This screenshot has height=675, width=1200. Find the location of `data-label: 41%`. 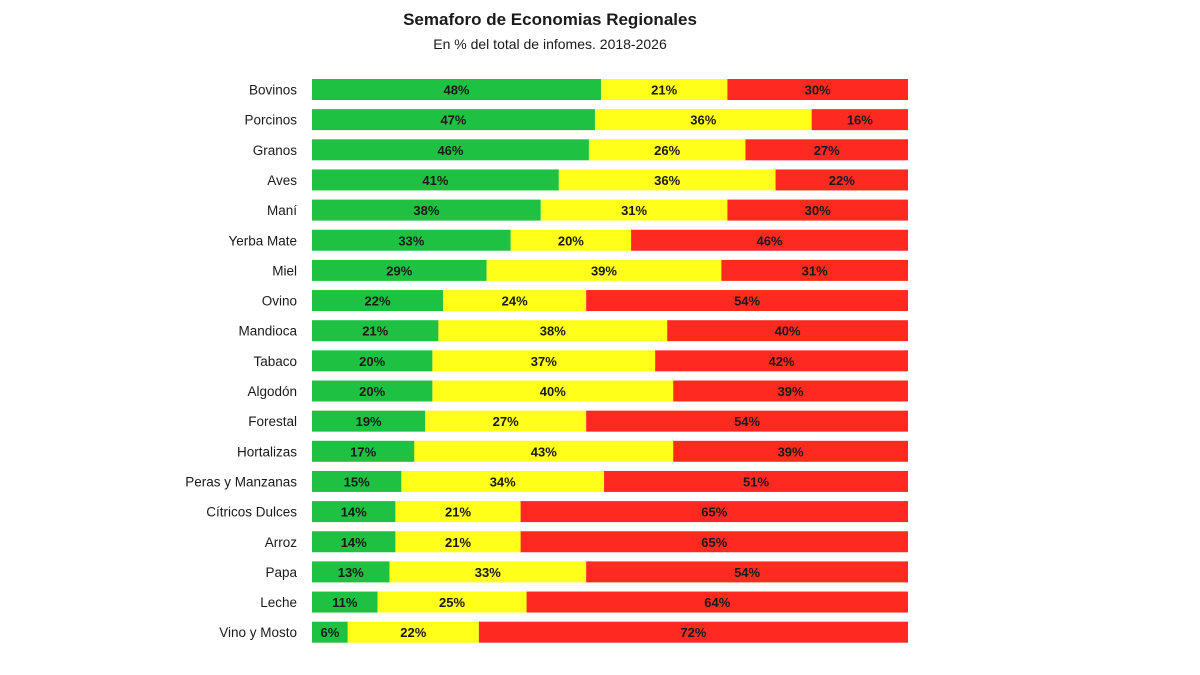

data-label: 41% is located at coordinates (435, 180).